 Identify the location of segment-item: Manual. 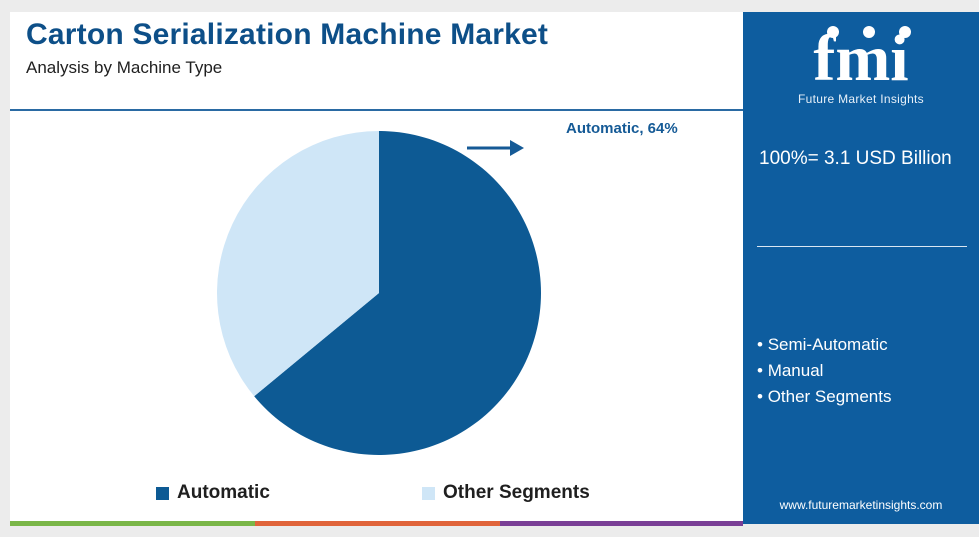
(824, 371).